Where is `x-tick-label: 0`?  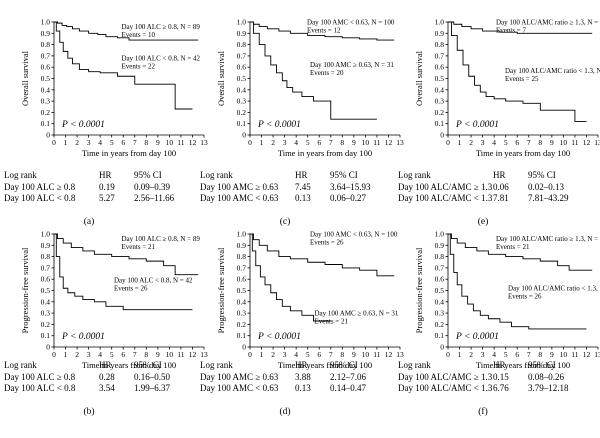 x-tick-label: 0 is located at coordinates (54, 354).